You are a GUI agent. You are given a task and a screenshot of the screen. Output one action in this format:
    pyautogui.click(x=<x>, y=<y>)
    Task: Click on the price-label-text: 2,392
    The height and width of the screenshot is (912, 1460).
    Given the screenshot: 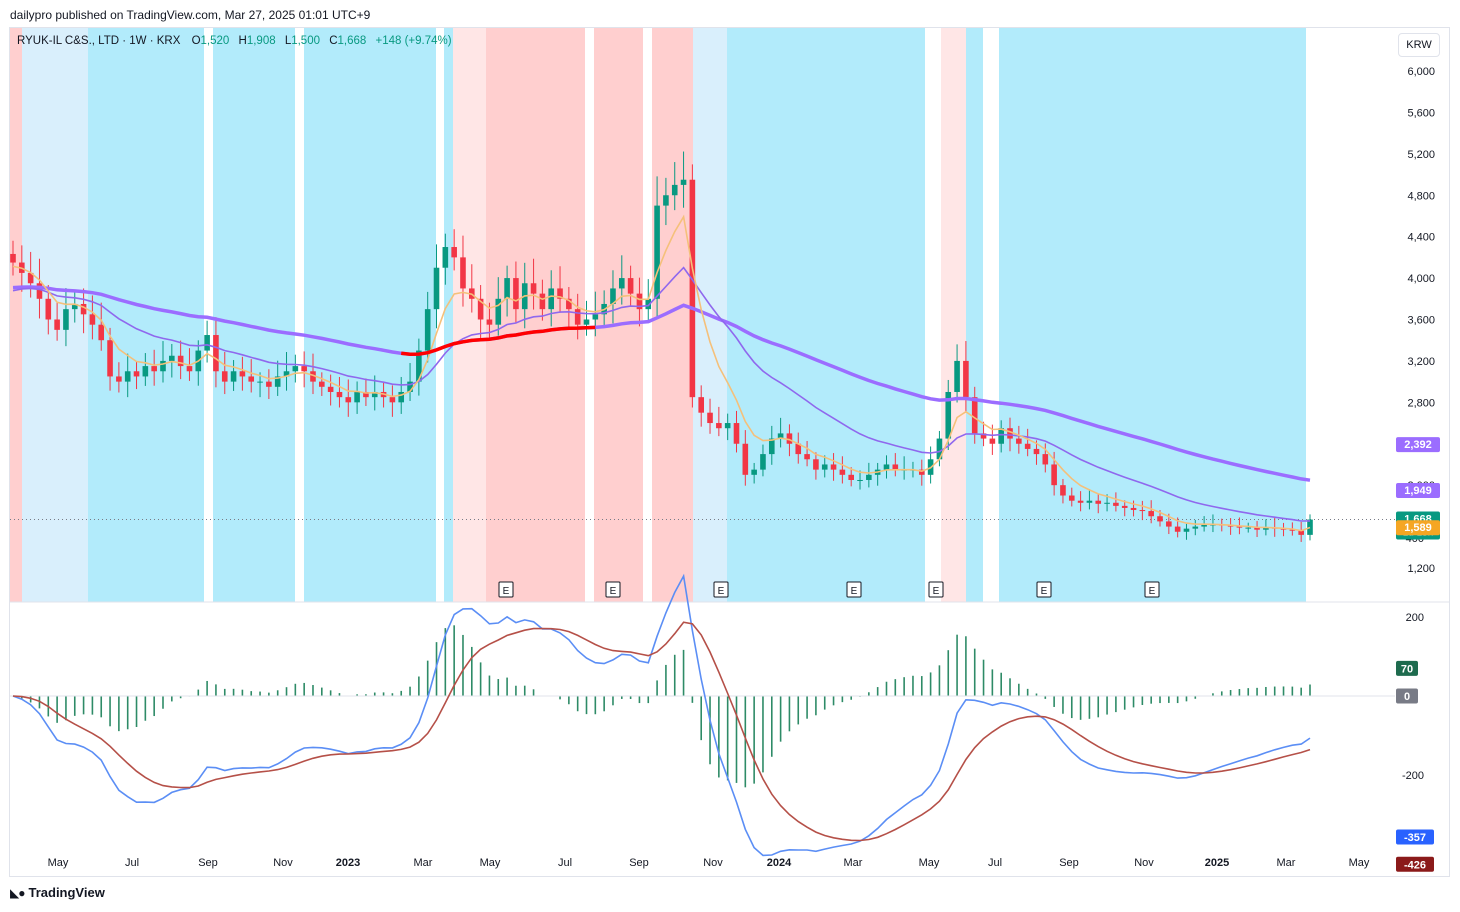 What is the action you would take?
    pyautogui.click(x=1418, y=445)
    